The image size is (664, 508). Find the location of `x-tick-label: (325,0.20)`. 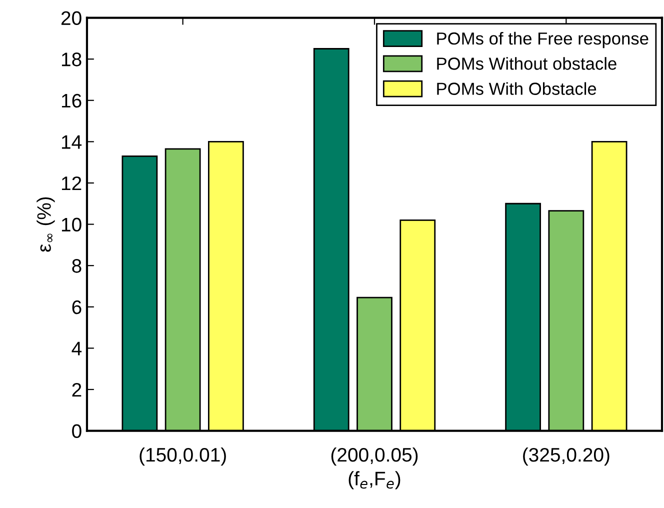

x-tick-label: (325,0.20) is located at coordinates (566, 456).